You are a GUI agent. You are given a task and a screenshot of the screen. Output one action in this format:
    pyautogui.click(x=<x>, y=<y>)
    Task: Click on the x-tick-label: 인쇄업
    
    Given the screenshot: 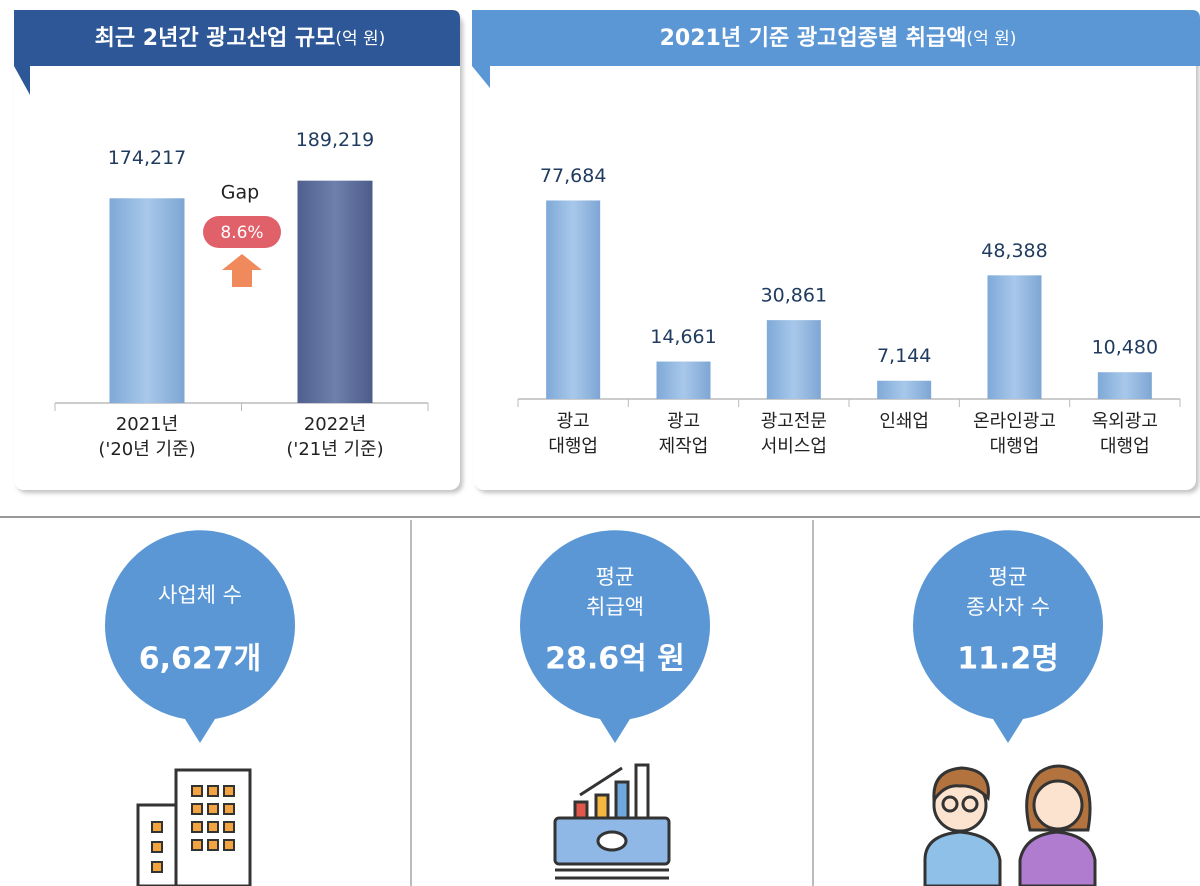 What is the action you would take?
    pyautogui.click(x=904, y=421)
    